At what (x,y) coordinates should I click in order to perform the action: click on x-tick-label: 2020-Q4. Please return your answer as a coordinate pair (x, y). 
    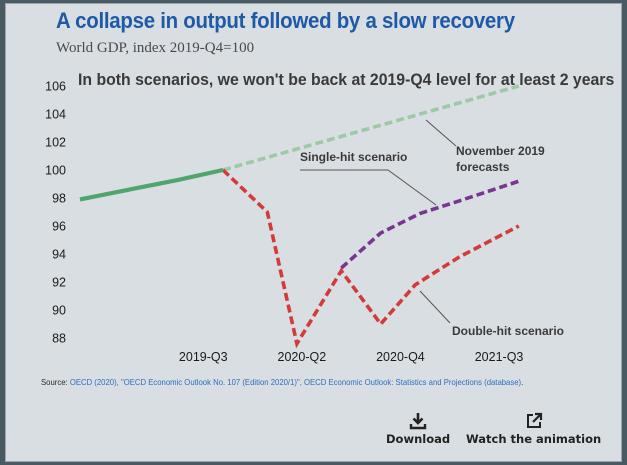
    Looking at the image, I should click on (400, 357).